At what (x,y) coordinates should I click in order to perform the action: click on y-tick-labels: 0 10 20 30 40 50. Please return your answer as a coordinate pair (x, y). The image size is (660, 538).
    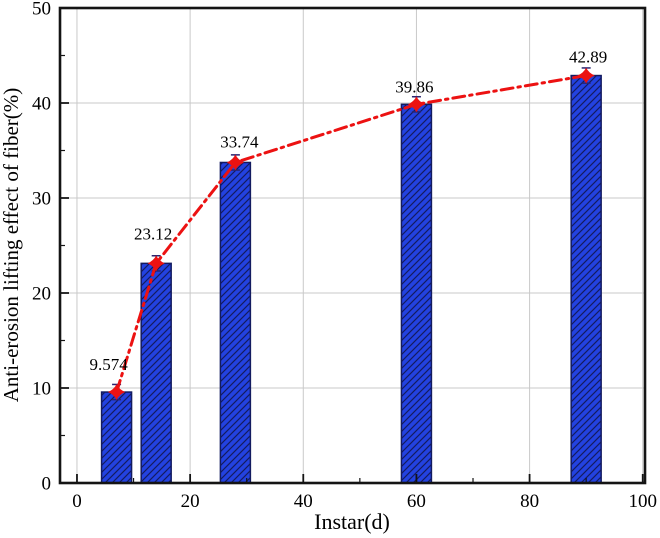
    Looking at the image, I should click on (41, 247).